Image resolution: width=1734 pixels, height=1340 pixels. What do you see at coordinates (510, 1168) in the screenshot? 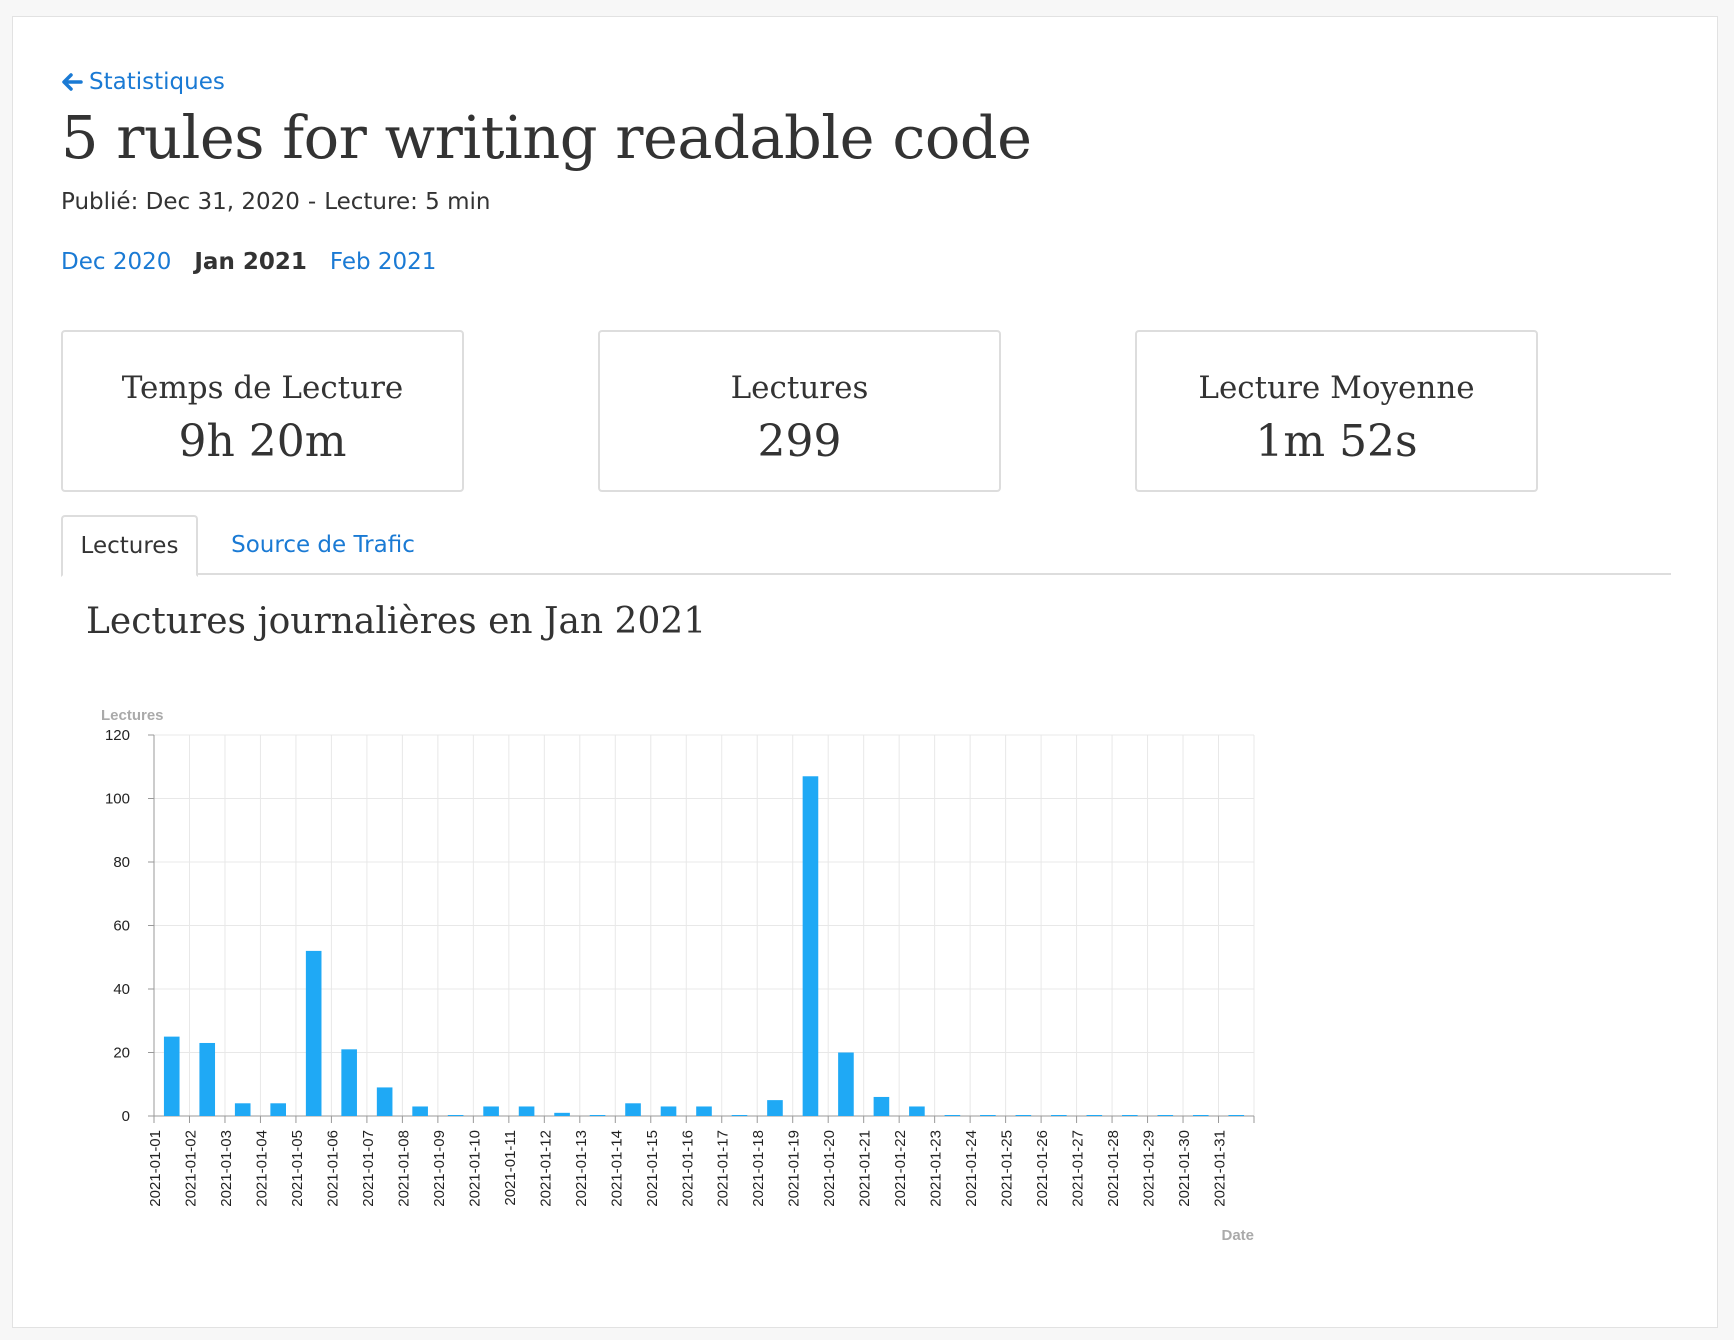
I see `x-tick-label: 2021-01-11` at bounding box center [510, 1168].